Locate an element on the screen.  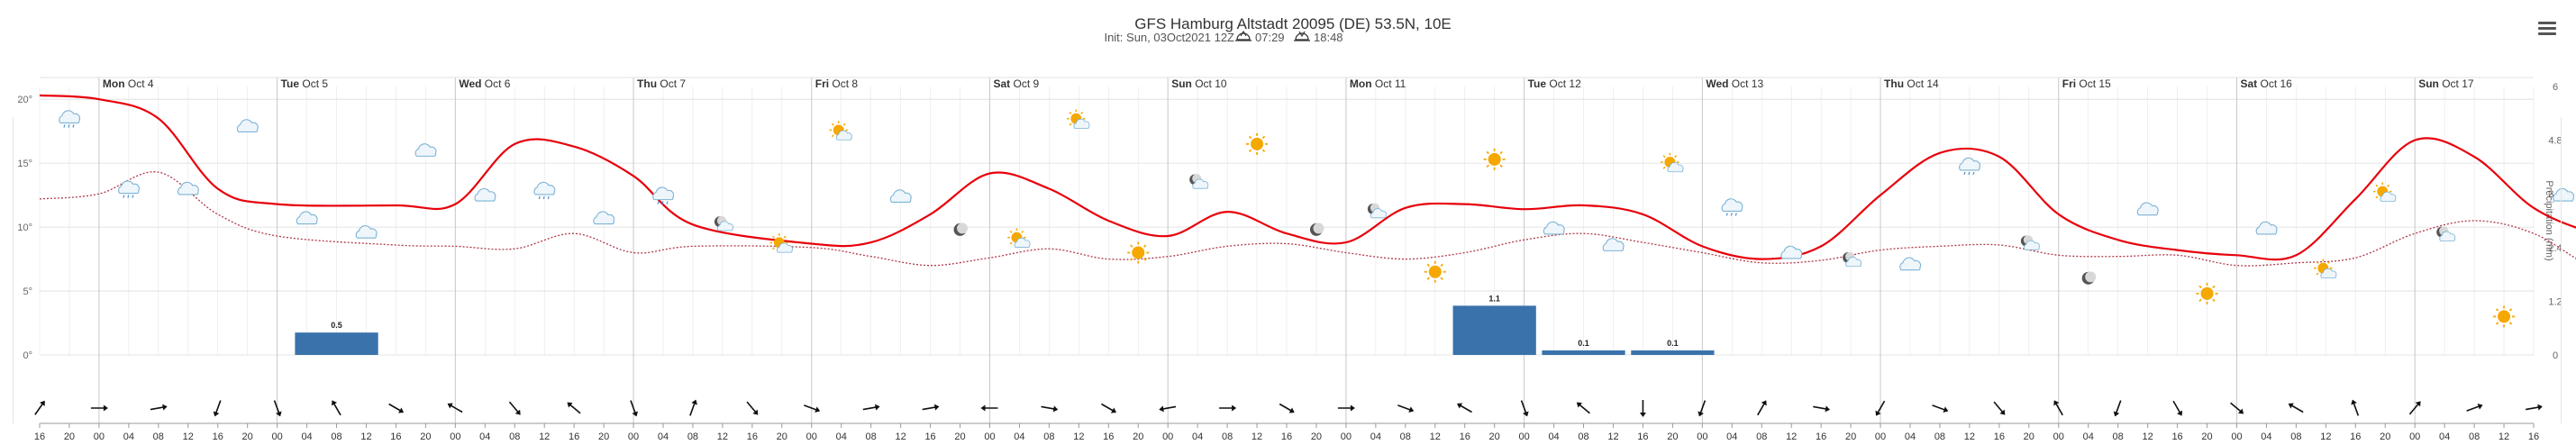
hamburger-menu-icon is located at coordinates (2547, 29).